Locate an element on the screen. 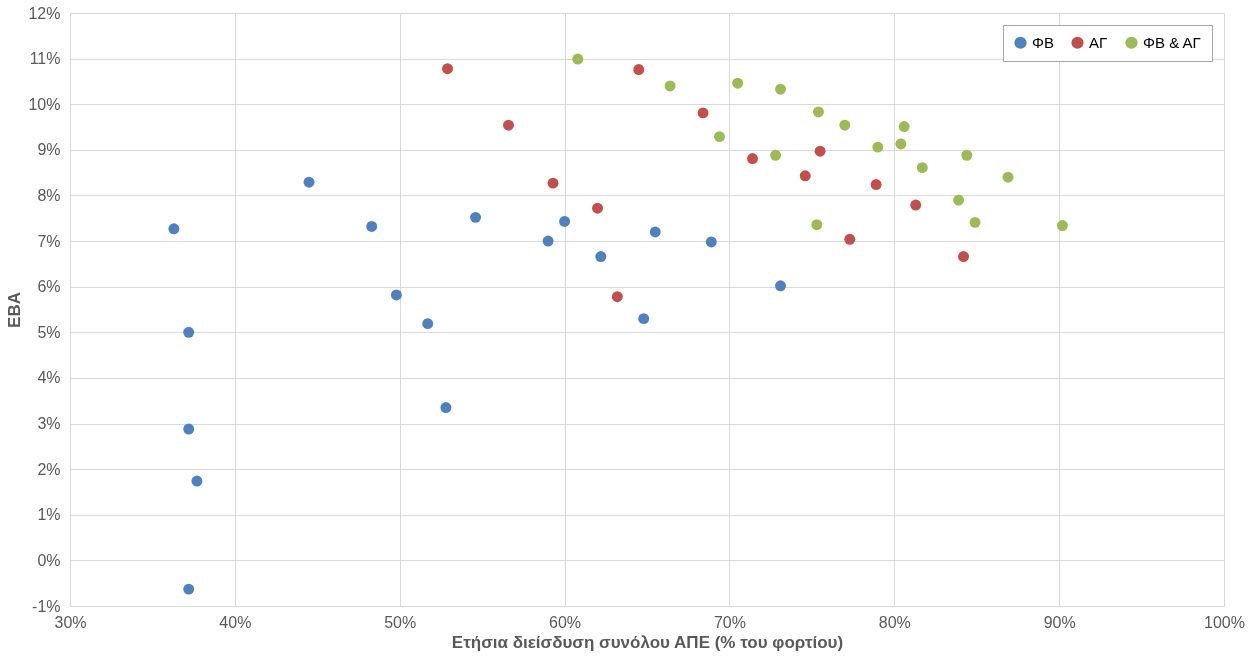 This screenshot has height=662, width=1258. x-tick-label: 70% is located at coordinates (729, 622).